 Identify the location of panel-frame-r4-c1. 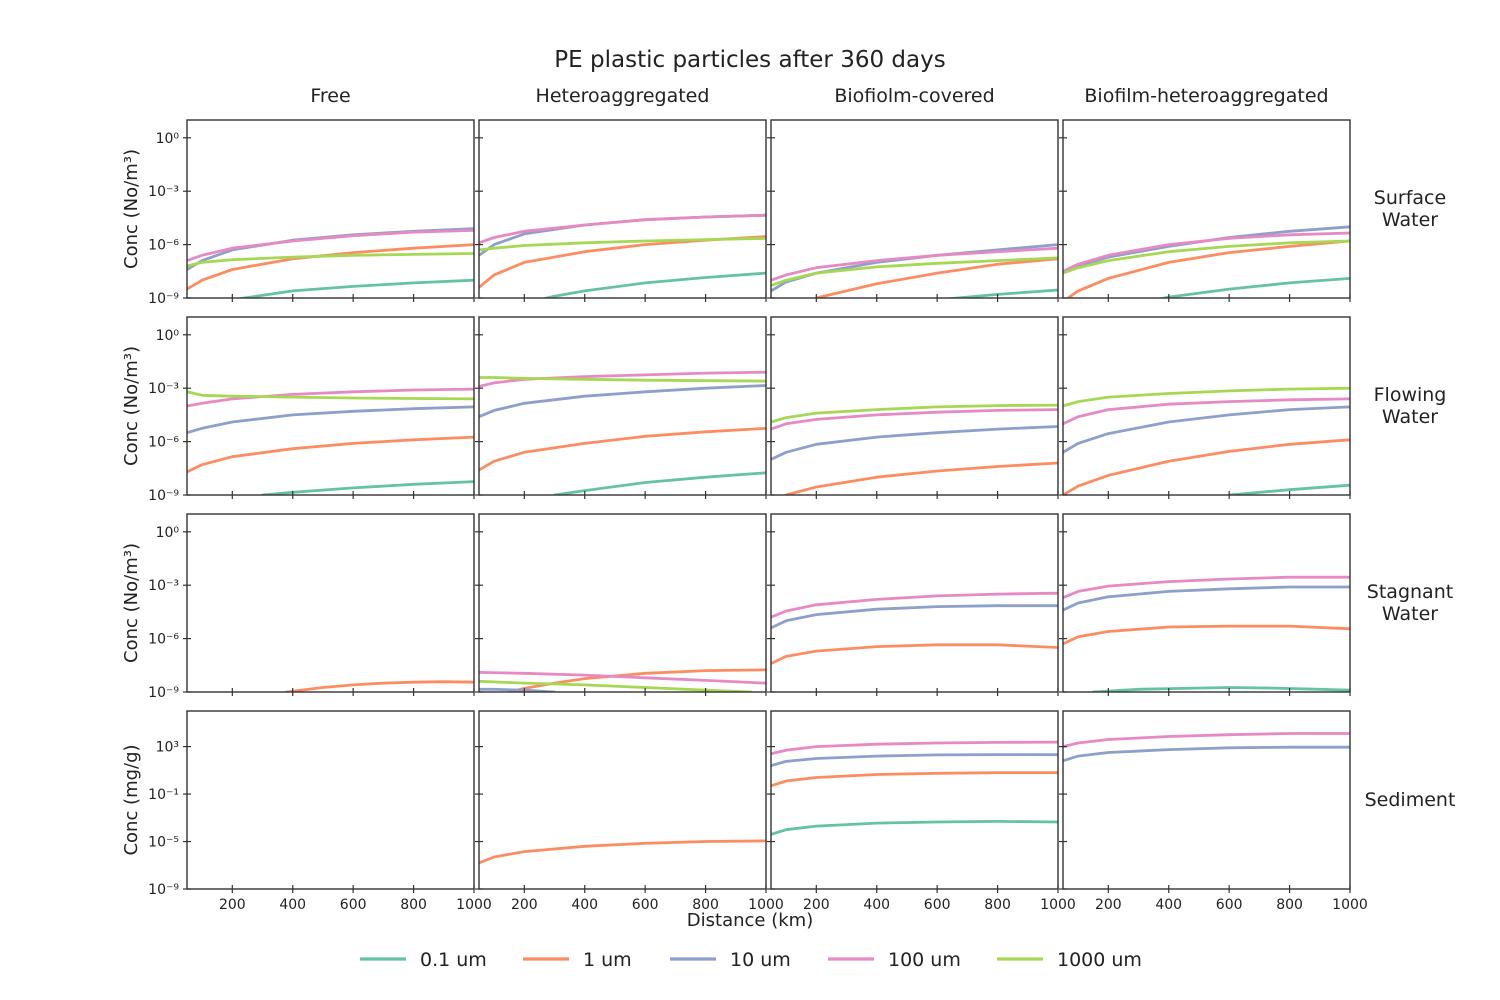
(330, 800).